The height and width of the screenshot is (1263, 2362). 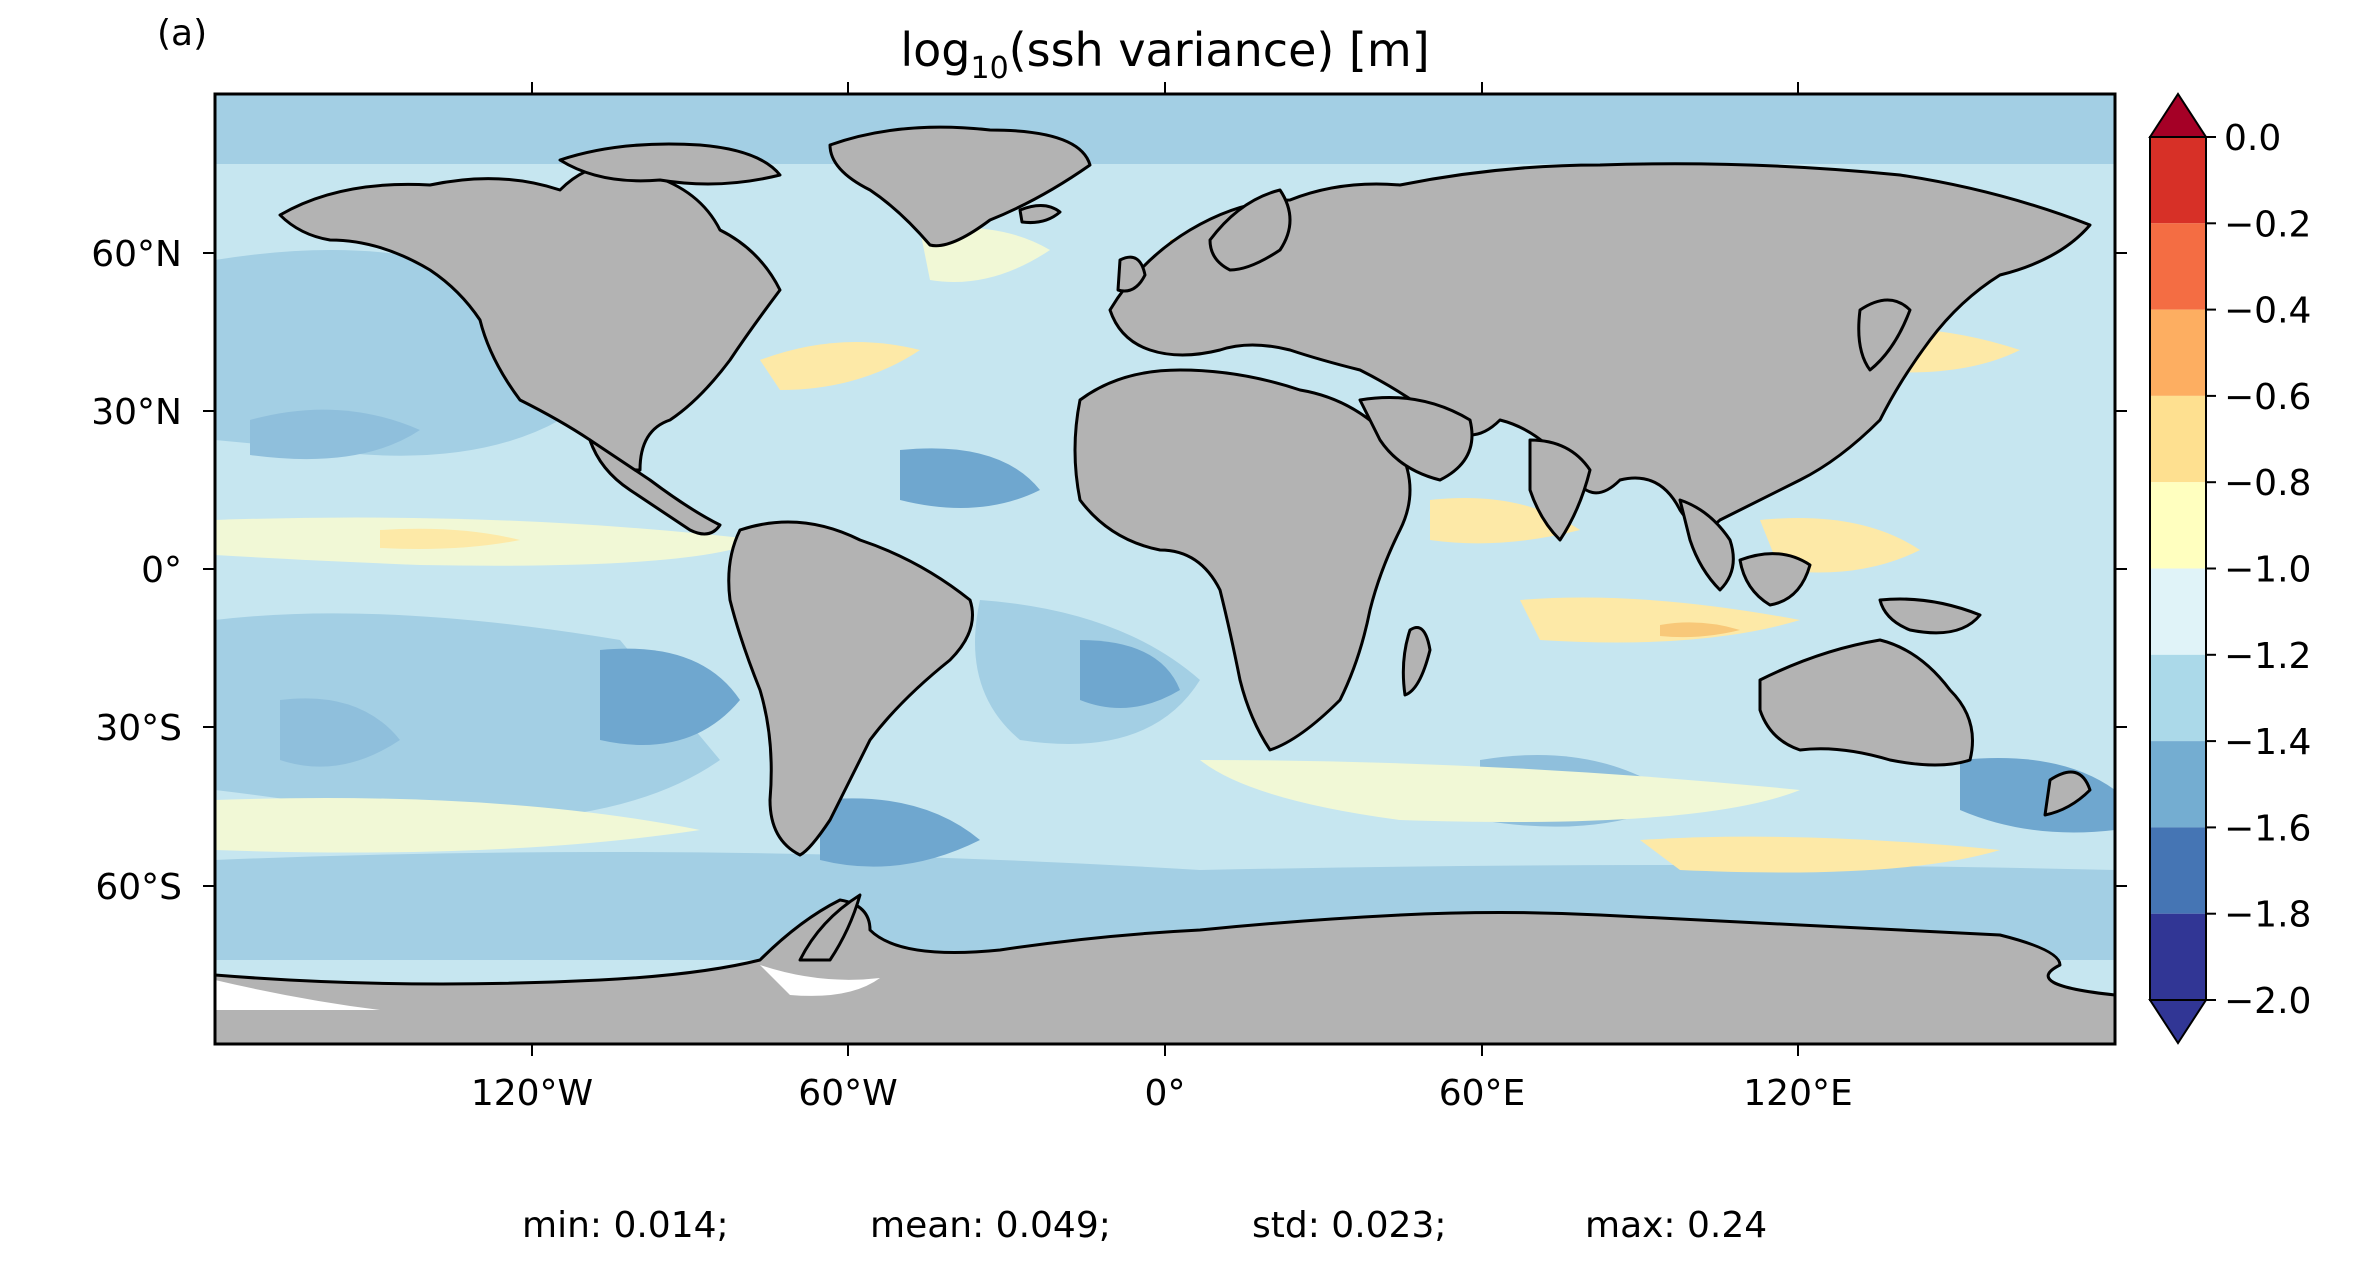 I want to click on land-scandinavia, so click(x=1250, y=230).